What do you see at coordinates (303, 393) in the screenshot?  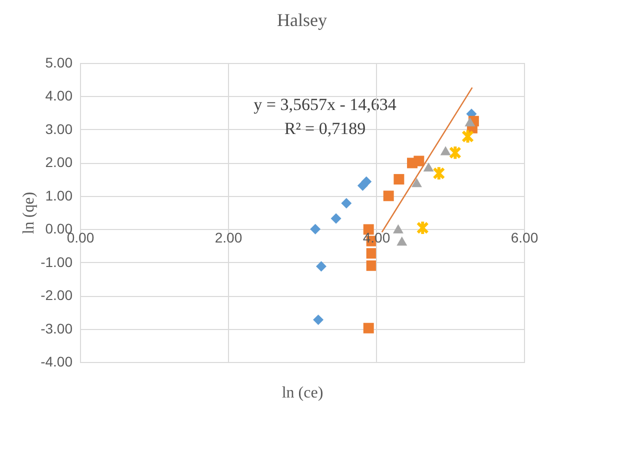 I see `x-axis-title: ln (ce)` at bounding box center [303, 393].